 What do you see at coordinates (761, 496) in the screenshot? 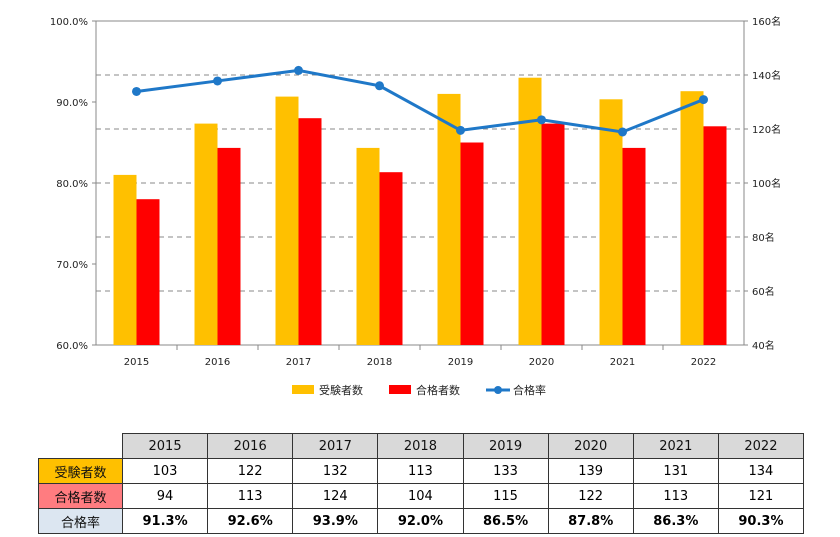
I see `table-cell: 121` at bounding box center [761, 496].